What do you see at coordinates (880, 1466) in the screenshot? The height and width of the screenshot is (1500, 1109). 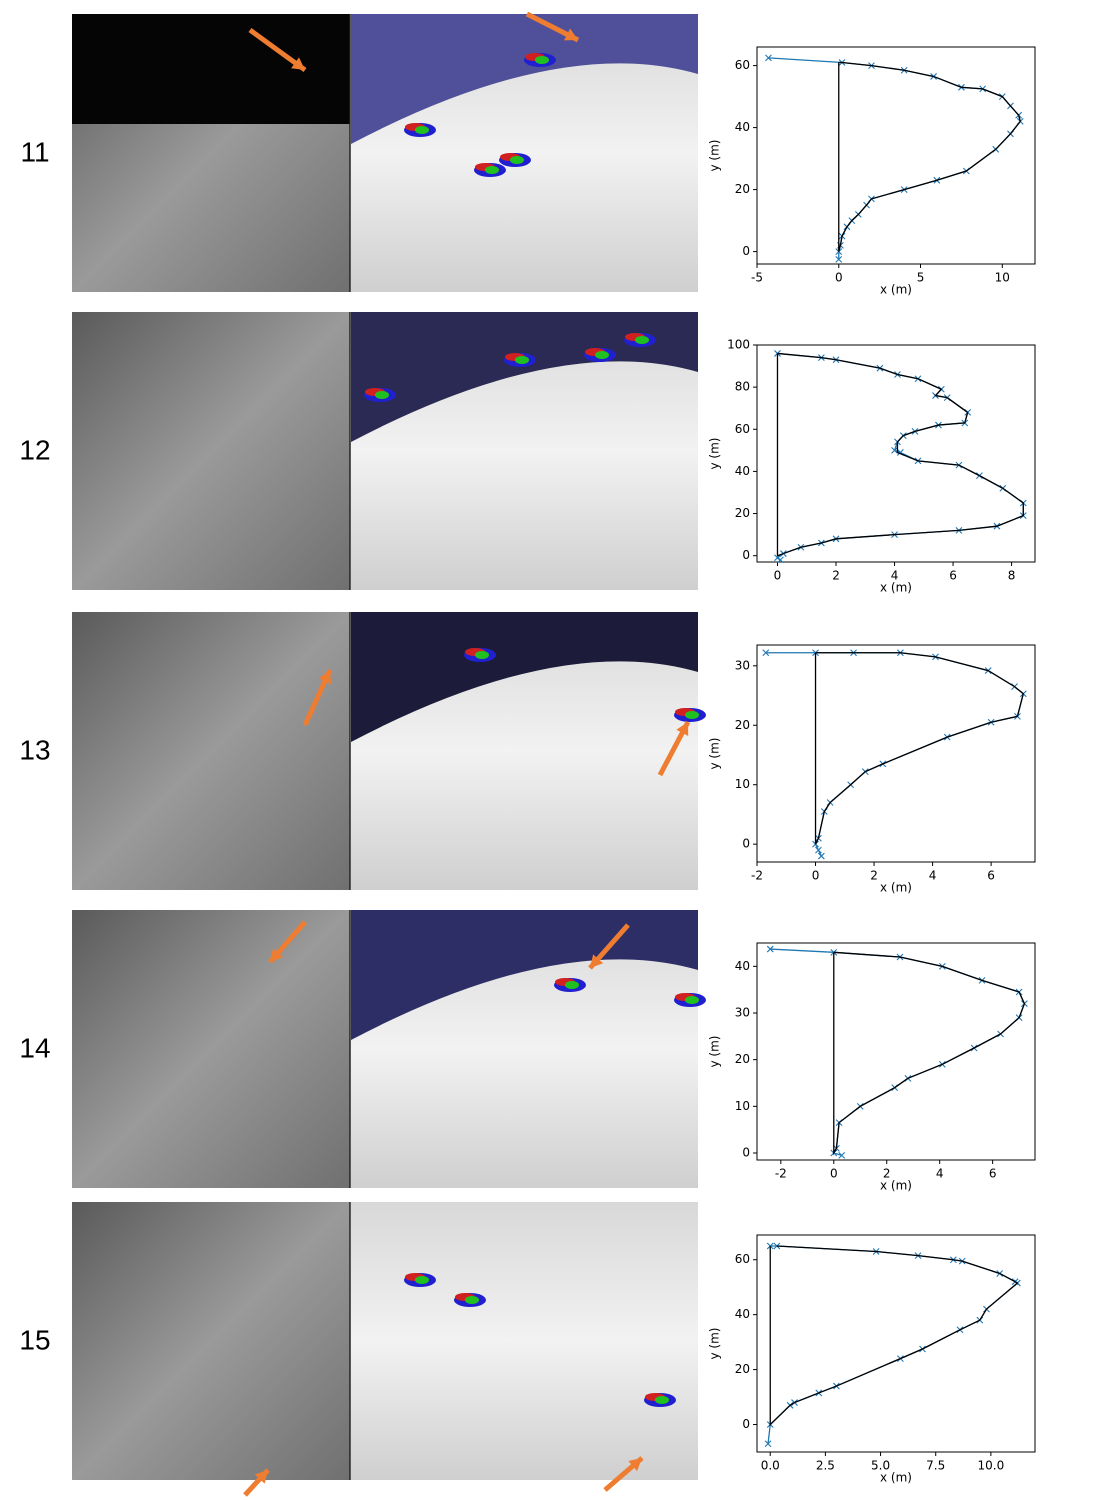 I see `x-tick-label: 5.0` at bounding box center [880, 1466].